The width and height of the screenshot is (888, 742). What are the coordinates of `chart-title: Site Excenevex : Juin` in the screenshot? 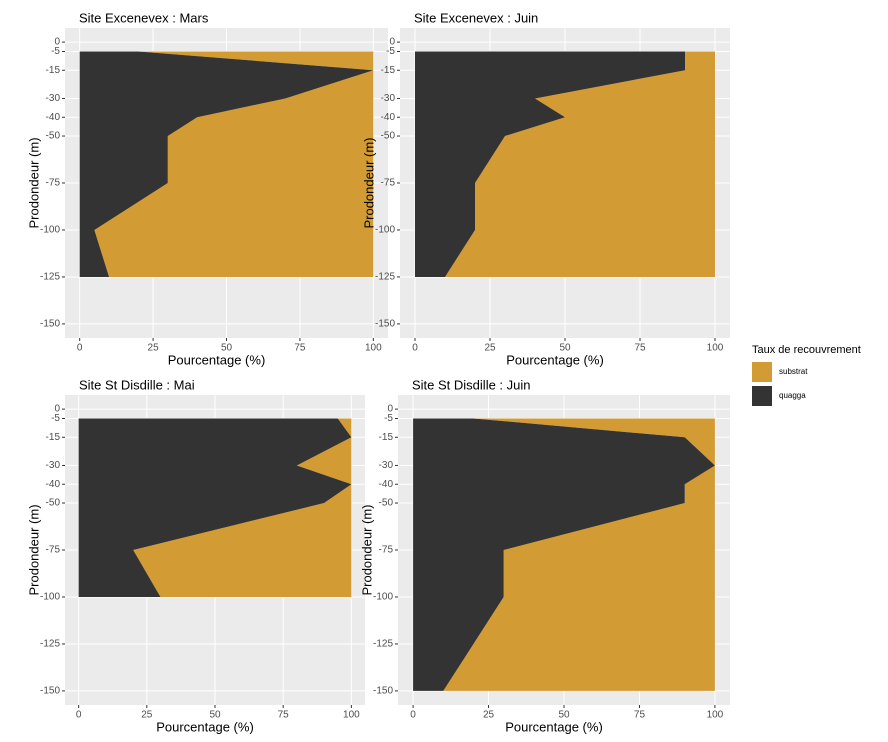 It's located at (476, 17).